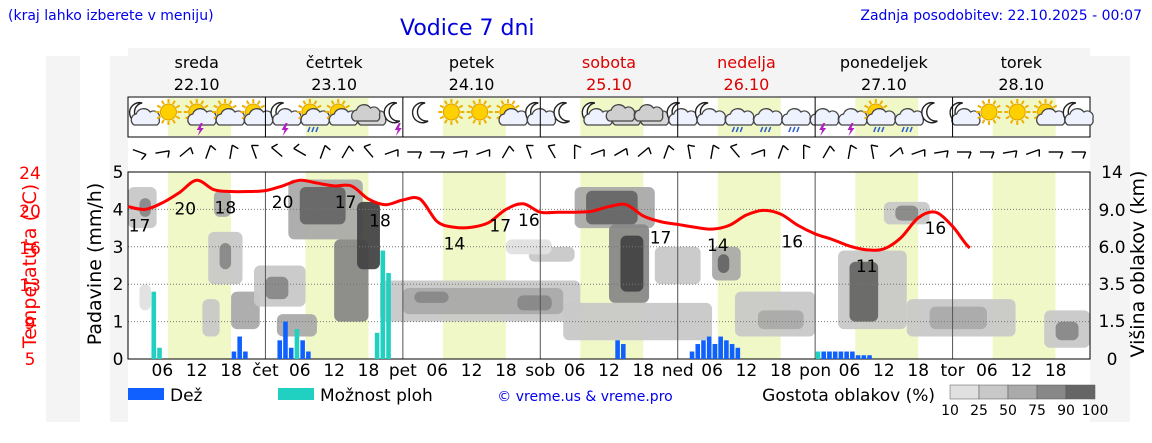 This screenshot has height=443, width=1152. I want to click on temperature-label: 10, so click(1079, 2).